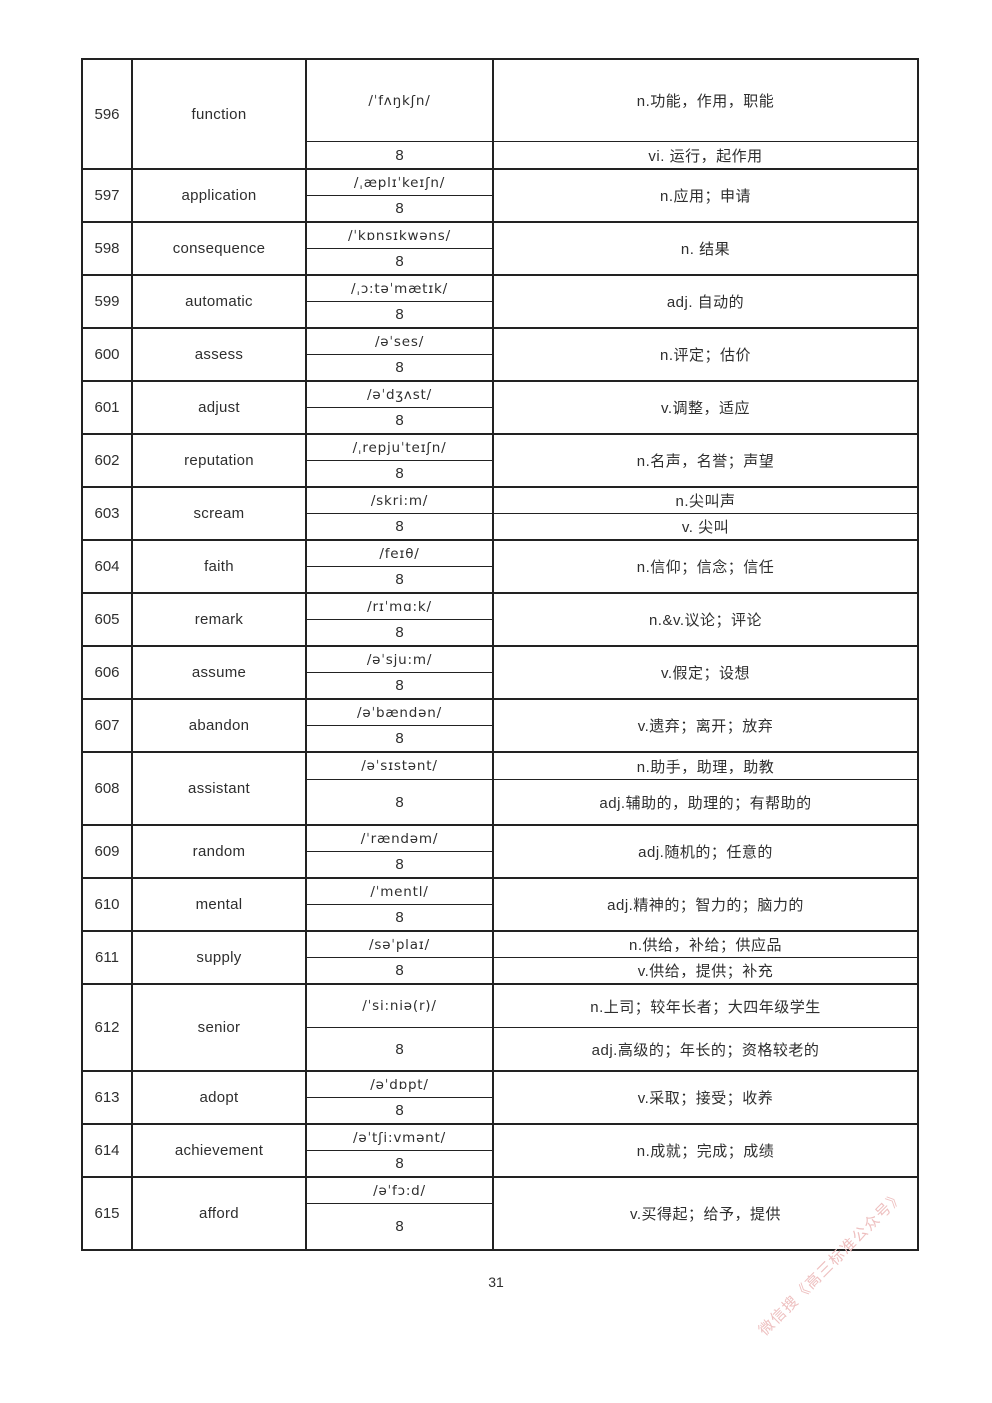 Image resolution: width=992 pixels, height=1403 pixels. What do you see at coordinates (705, 788) in the screenshot?
I see `definition-cell: n.助手，助理，助教 adj.辅助的，助理的；有帮助的` at bounding box center [705, 788].